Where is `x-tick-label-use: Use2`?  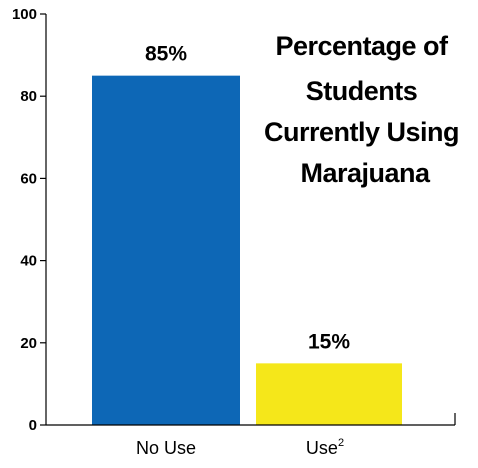
x-tick-label-use: Use2 is located at coordinates (325, 447).